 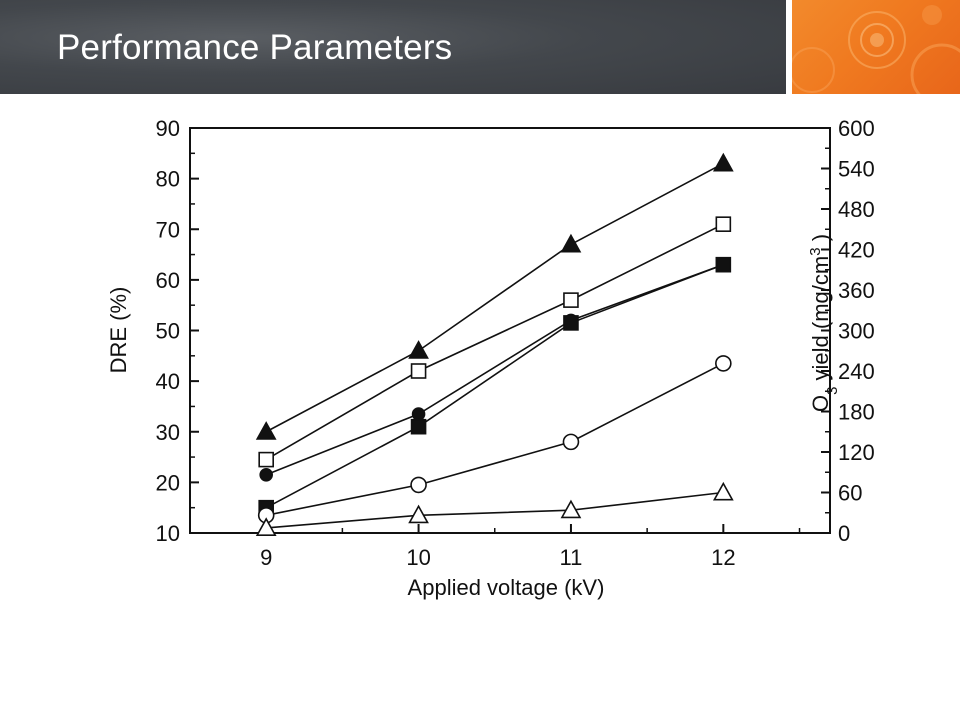 What do you see at coordinates (255, 47) in the screenshot?
I see `slide-title: Performance Parameters` at bounding box center [255, 47].